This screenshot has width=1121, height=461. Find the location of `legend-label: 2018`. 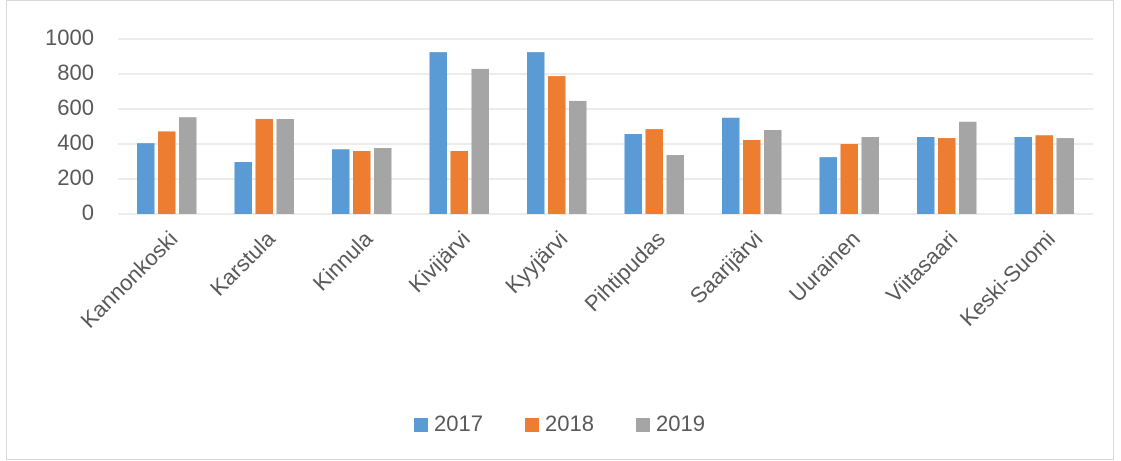

legend-label: 2018 is located at coordinates (569, 423).